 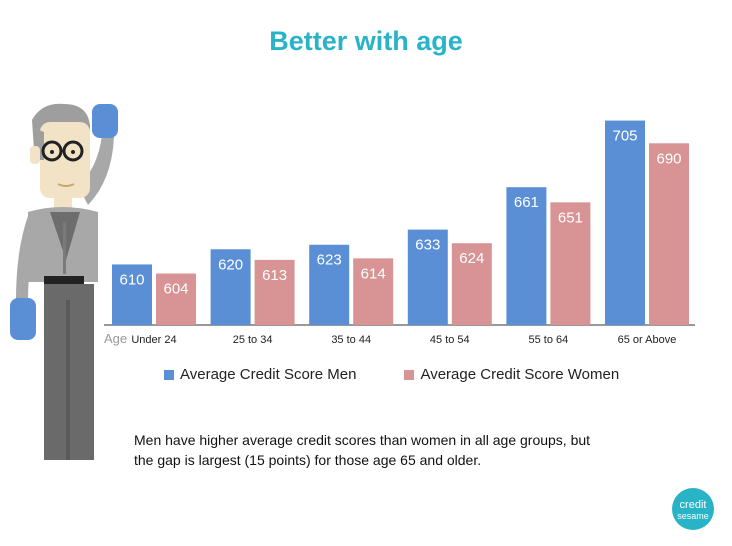 I want to click on data-label-women-4: 651, so click(x=570, y=217).